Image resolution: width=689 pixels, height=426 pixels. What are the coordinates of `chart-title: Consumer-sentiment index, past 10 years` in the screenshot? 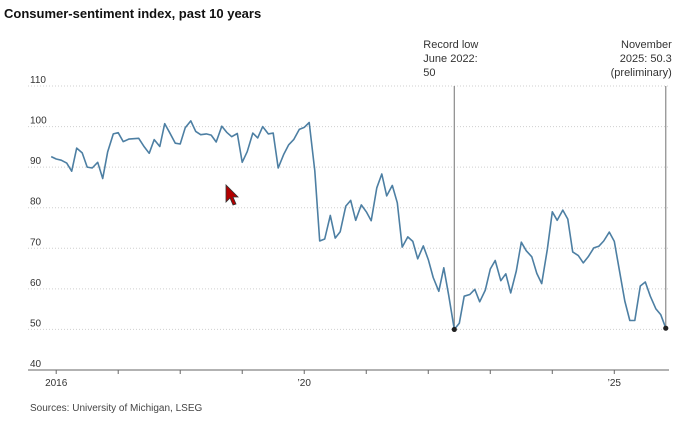 It's located at (132, 13).